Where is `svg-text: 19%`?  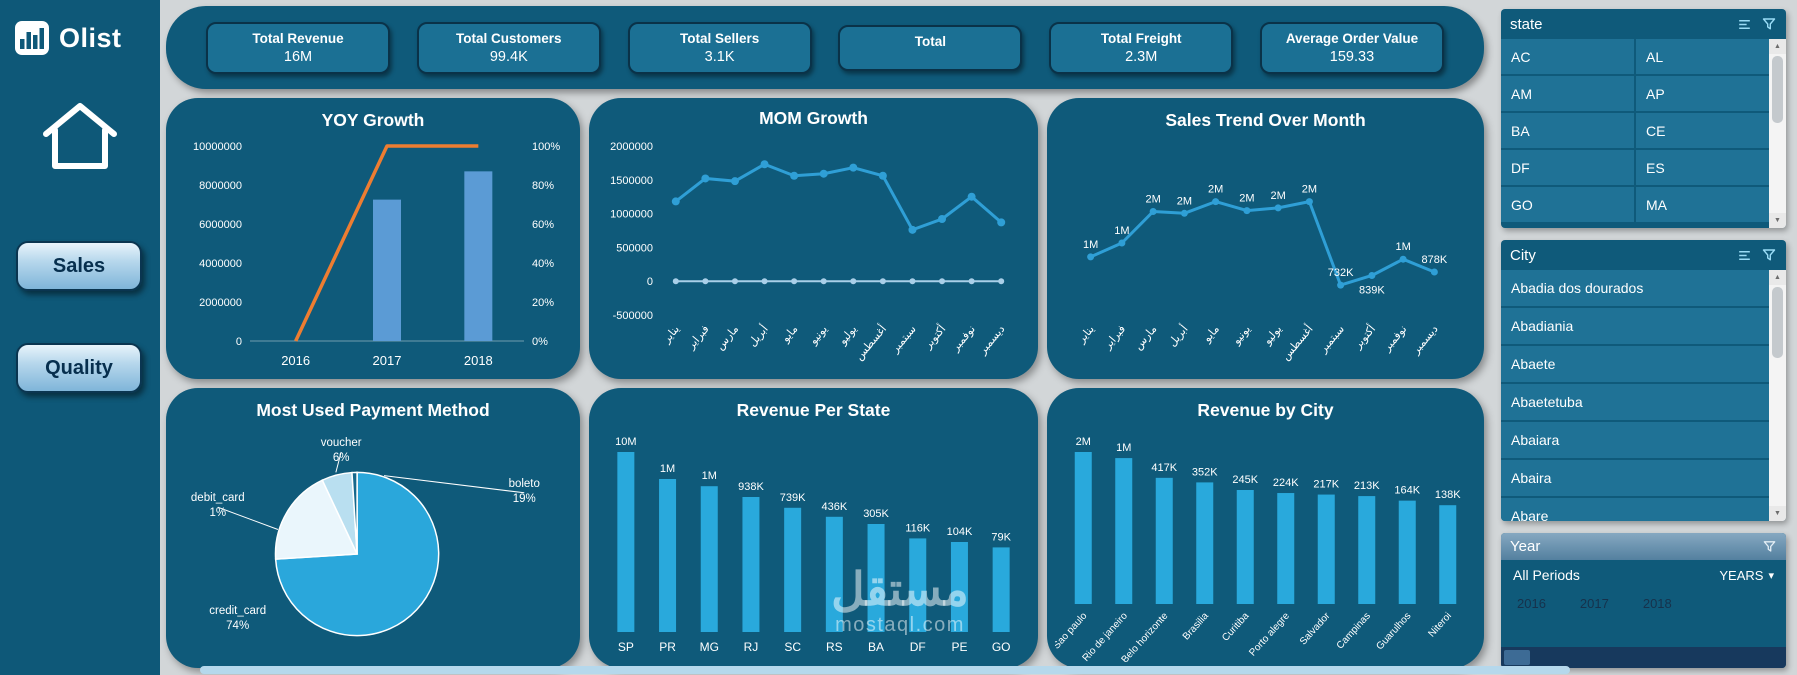
svg-text: 19% is located at coordinates (524, 499).